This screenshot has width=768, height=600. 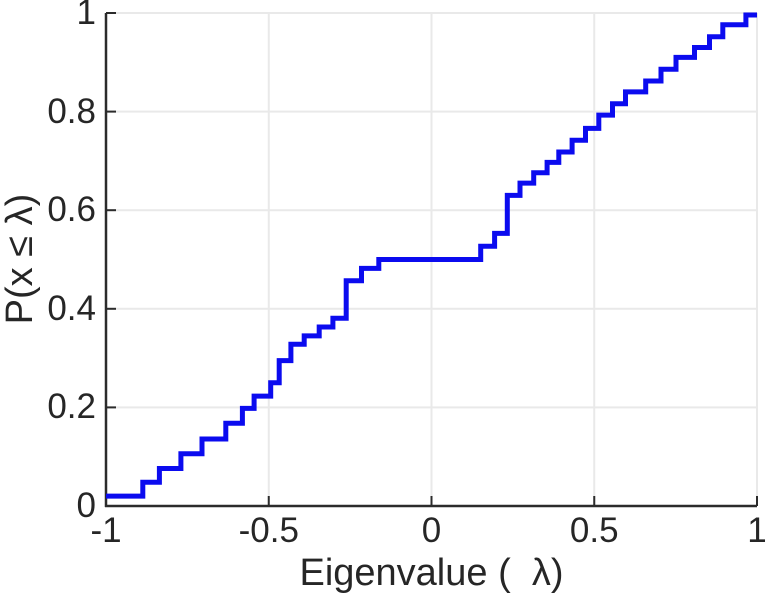 I want to click on y-tick-label: 1, so click(x=86, y=16).